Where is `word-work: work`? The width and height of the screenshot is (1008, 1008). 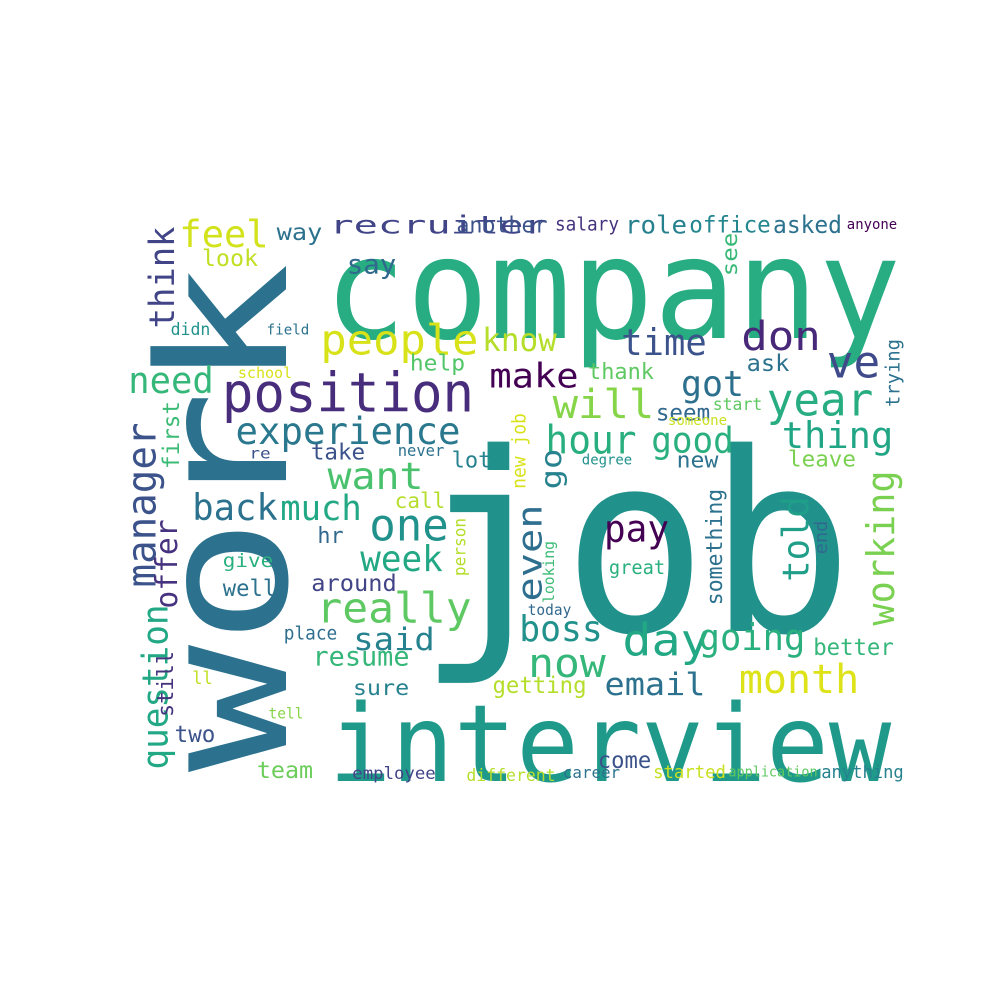
word-work: work is located at coordinates (225, 517).